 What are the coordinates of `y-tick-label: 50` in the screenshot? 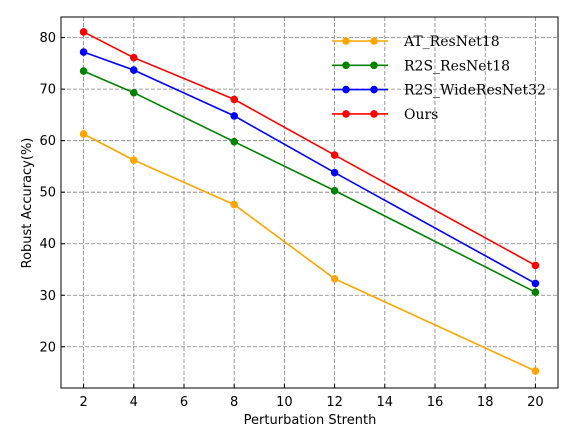 It's located at (47, 193).